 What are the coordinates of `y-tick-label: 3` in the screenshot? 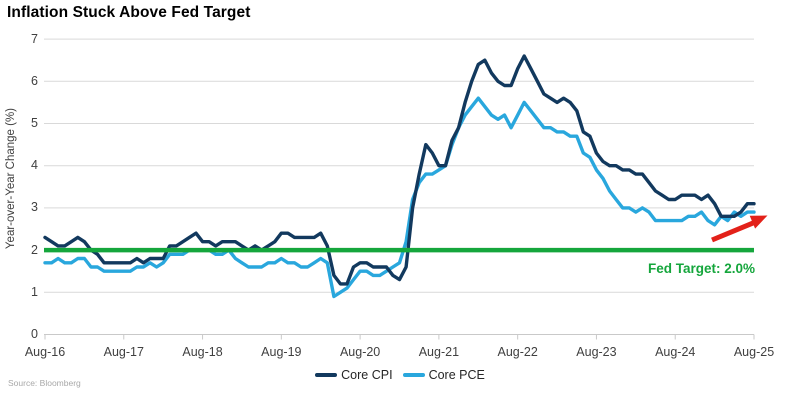 It's located at (34, 207).